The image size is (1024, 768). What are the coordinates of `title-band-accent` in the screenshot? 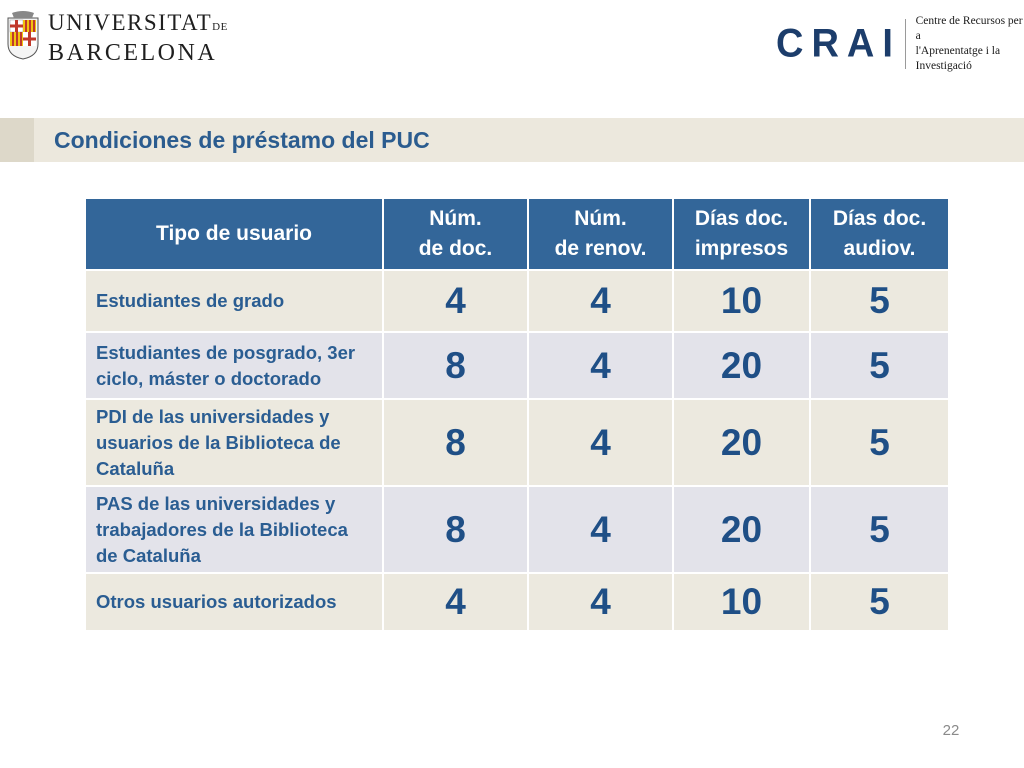 It's located at (17, 140).